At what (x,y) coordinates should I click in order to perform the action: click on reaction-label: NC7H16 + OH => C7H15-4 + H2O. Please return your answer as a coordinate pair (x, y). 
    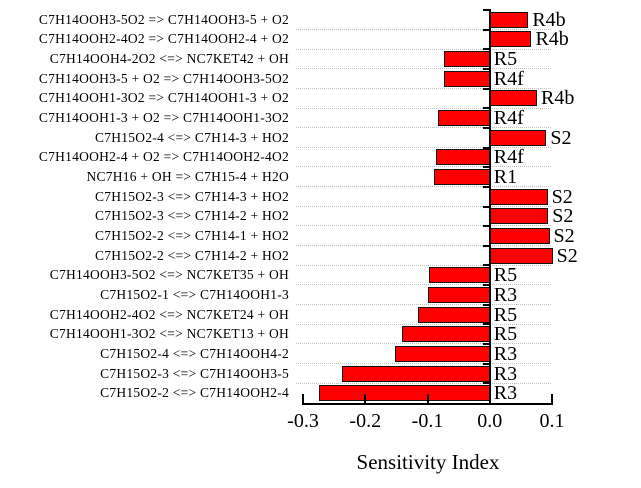
    Looking at the image, I should click on (187, 177).